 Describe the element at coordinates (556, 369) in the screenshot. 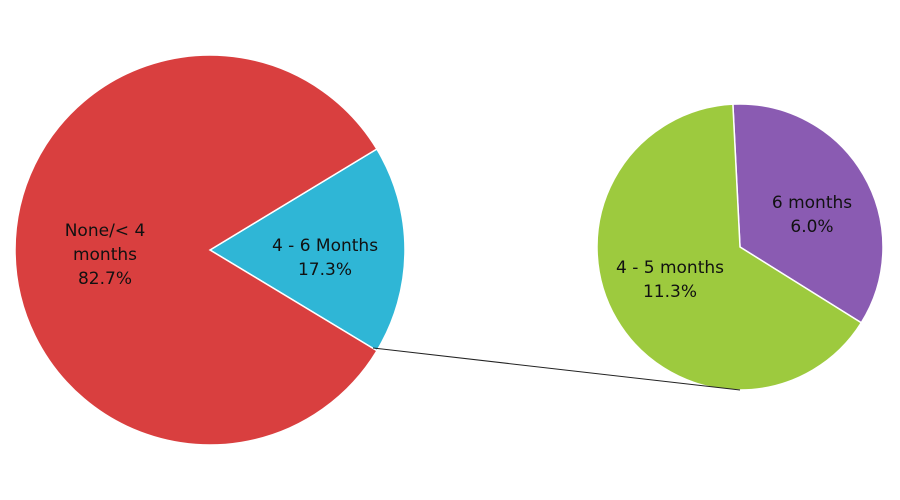

I see `connector-line` at that location.